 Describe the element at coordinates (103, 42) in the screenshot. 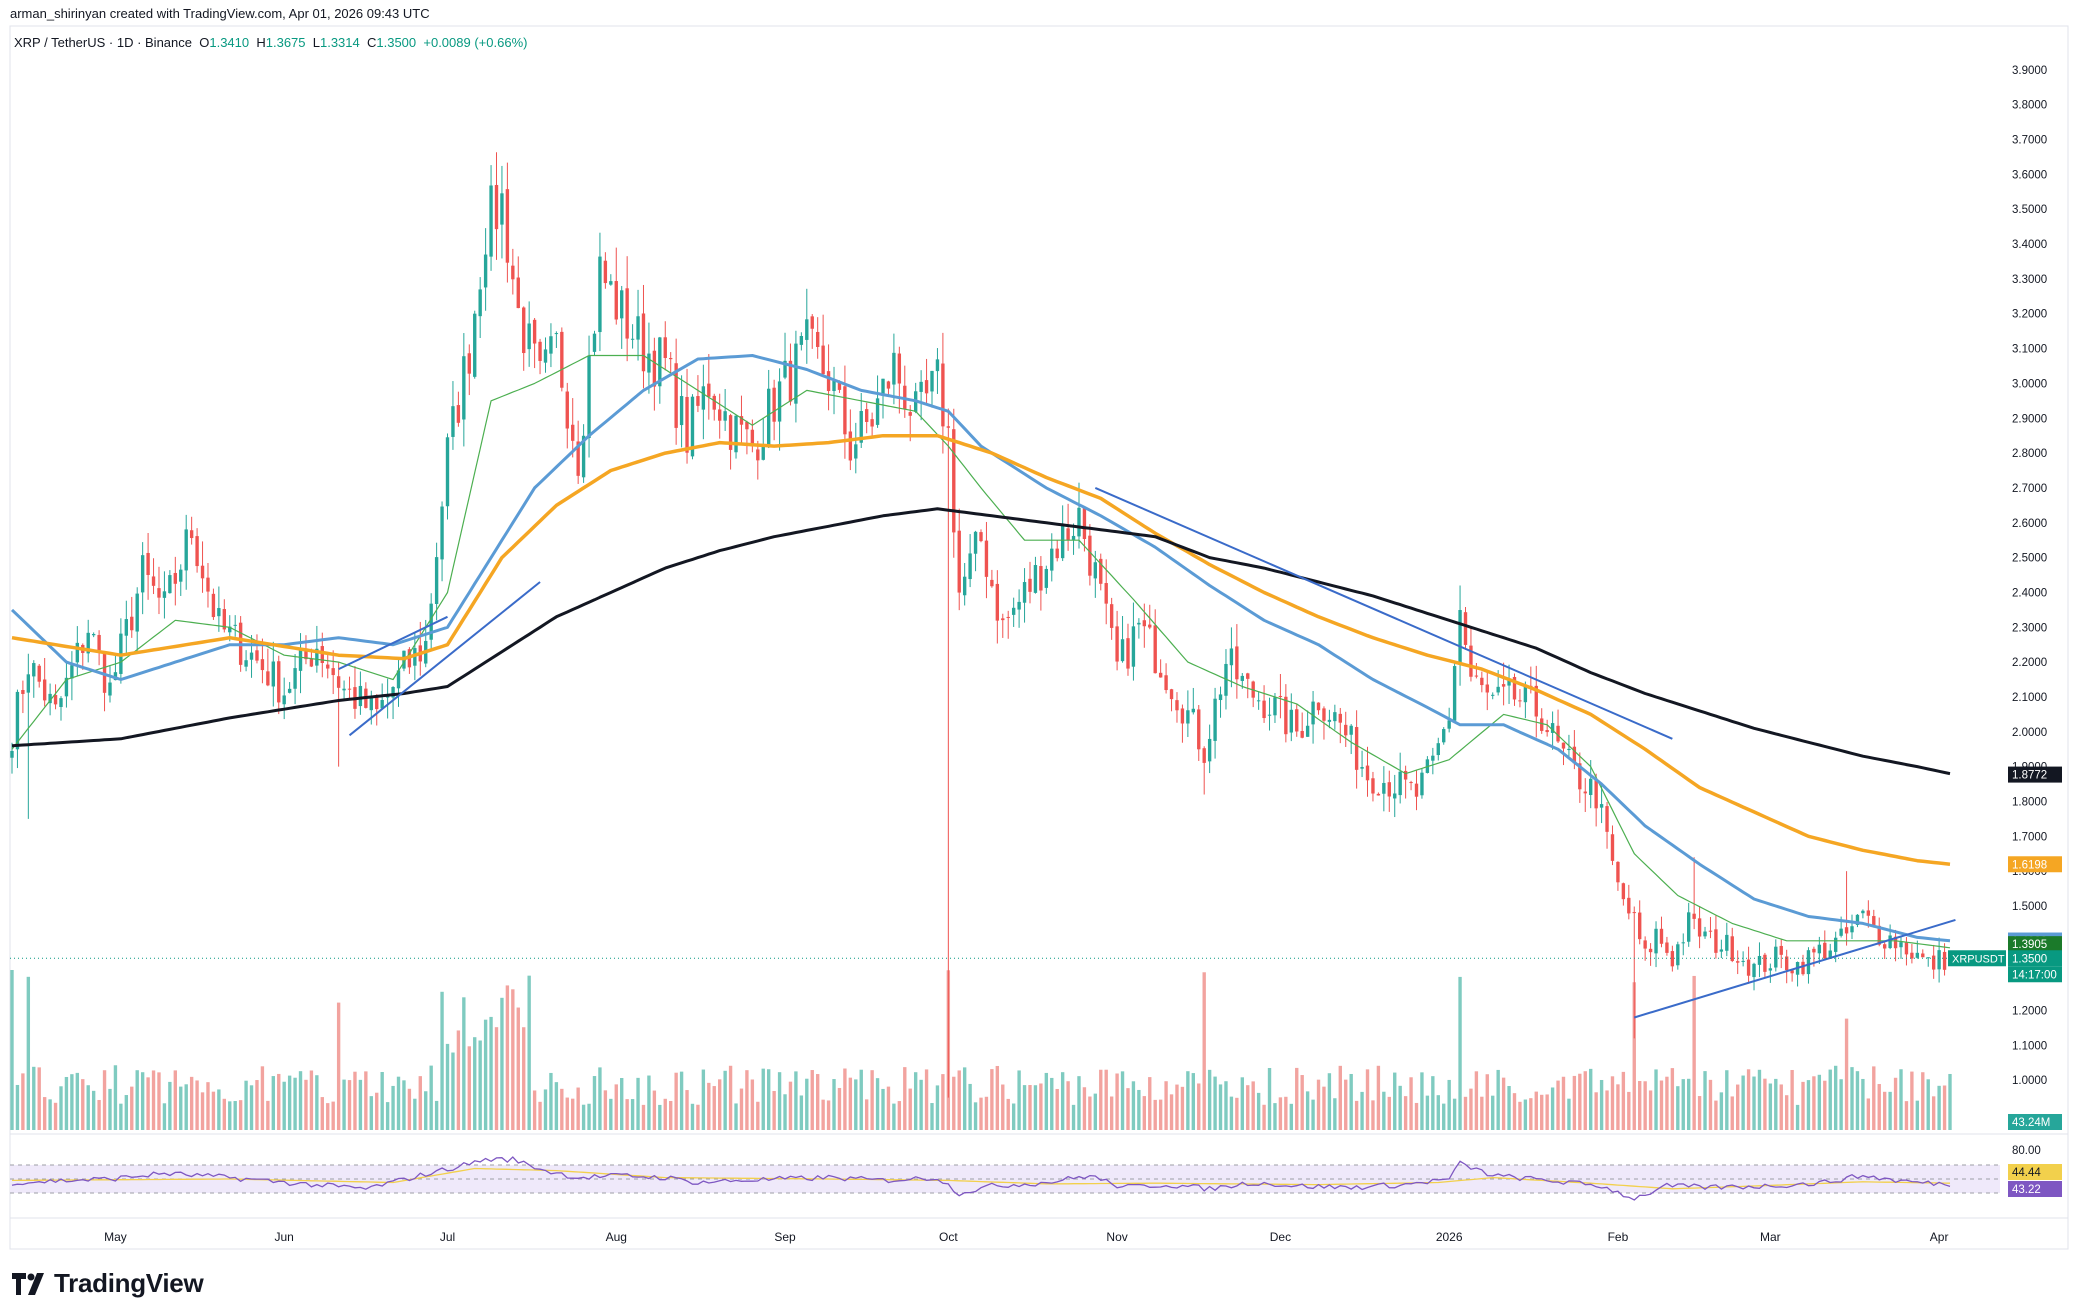

I see `symbol-title: XRP / TetherUS · 1D · Binance` at that location.